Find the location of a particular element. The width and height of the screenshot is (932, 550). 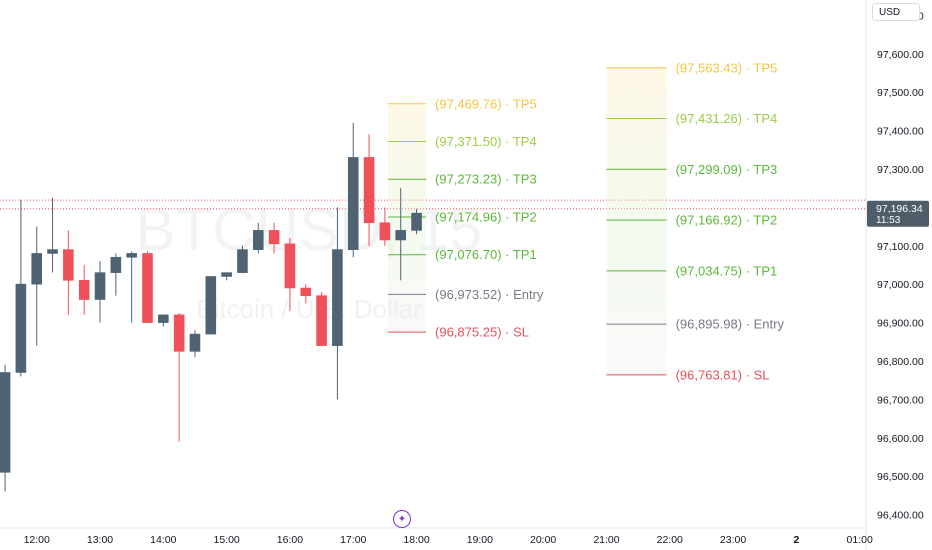

level-label-1-0: (97,563.43) · TP5 is located at coordinates (727, 67).